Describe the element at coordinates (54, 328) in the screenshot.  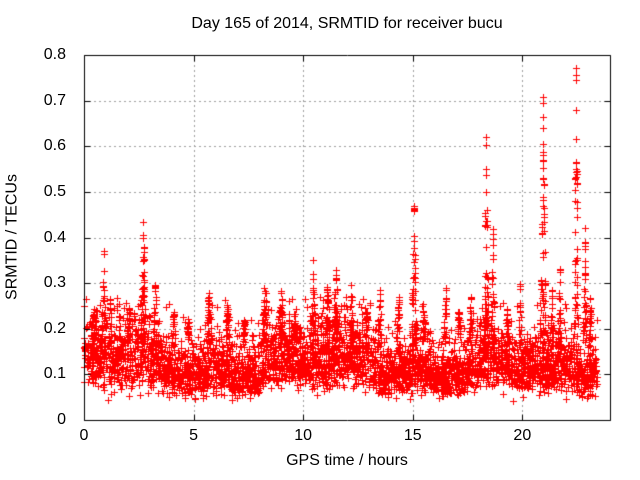
I see `y-tick-label: 0.2` at that location.